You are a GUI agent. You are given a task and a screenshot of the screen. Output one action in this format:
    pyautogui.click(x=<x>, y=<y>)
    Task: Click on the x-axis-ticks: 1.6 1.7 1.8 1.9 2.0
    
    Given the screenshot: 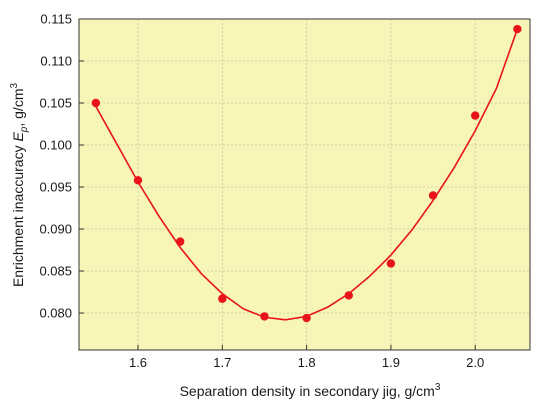 What is the action you would take?
    pyautogui.click(x=306, y=357)
    